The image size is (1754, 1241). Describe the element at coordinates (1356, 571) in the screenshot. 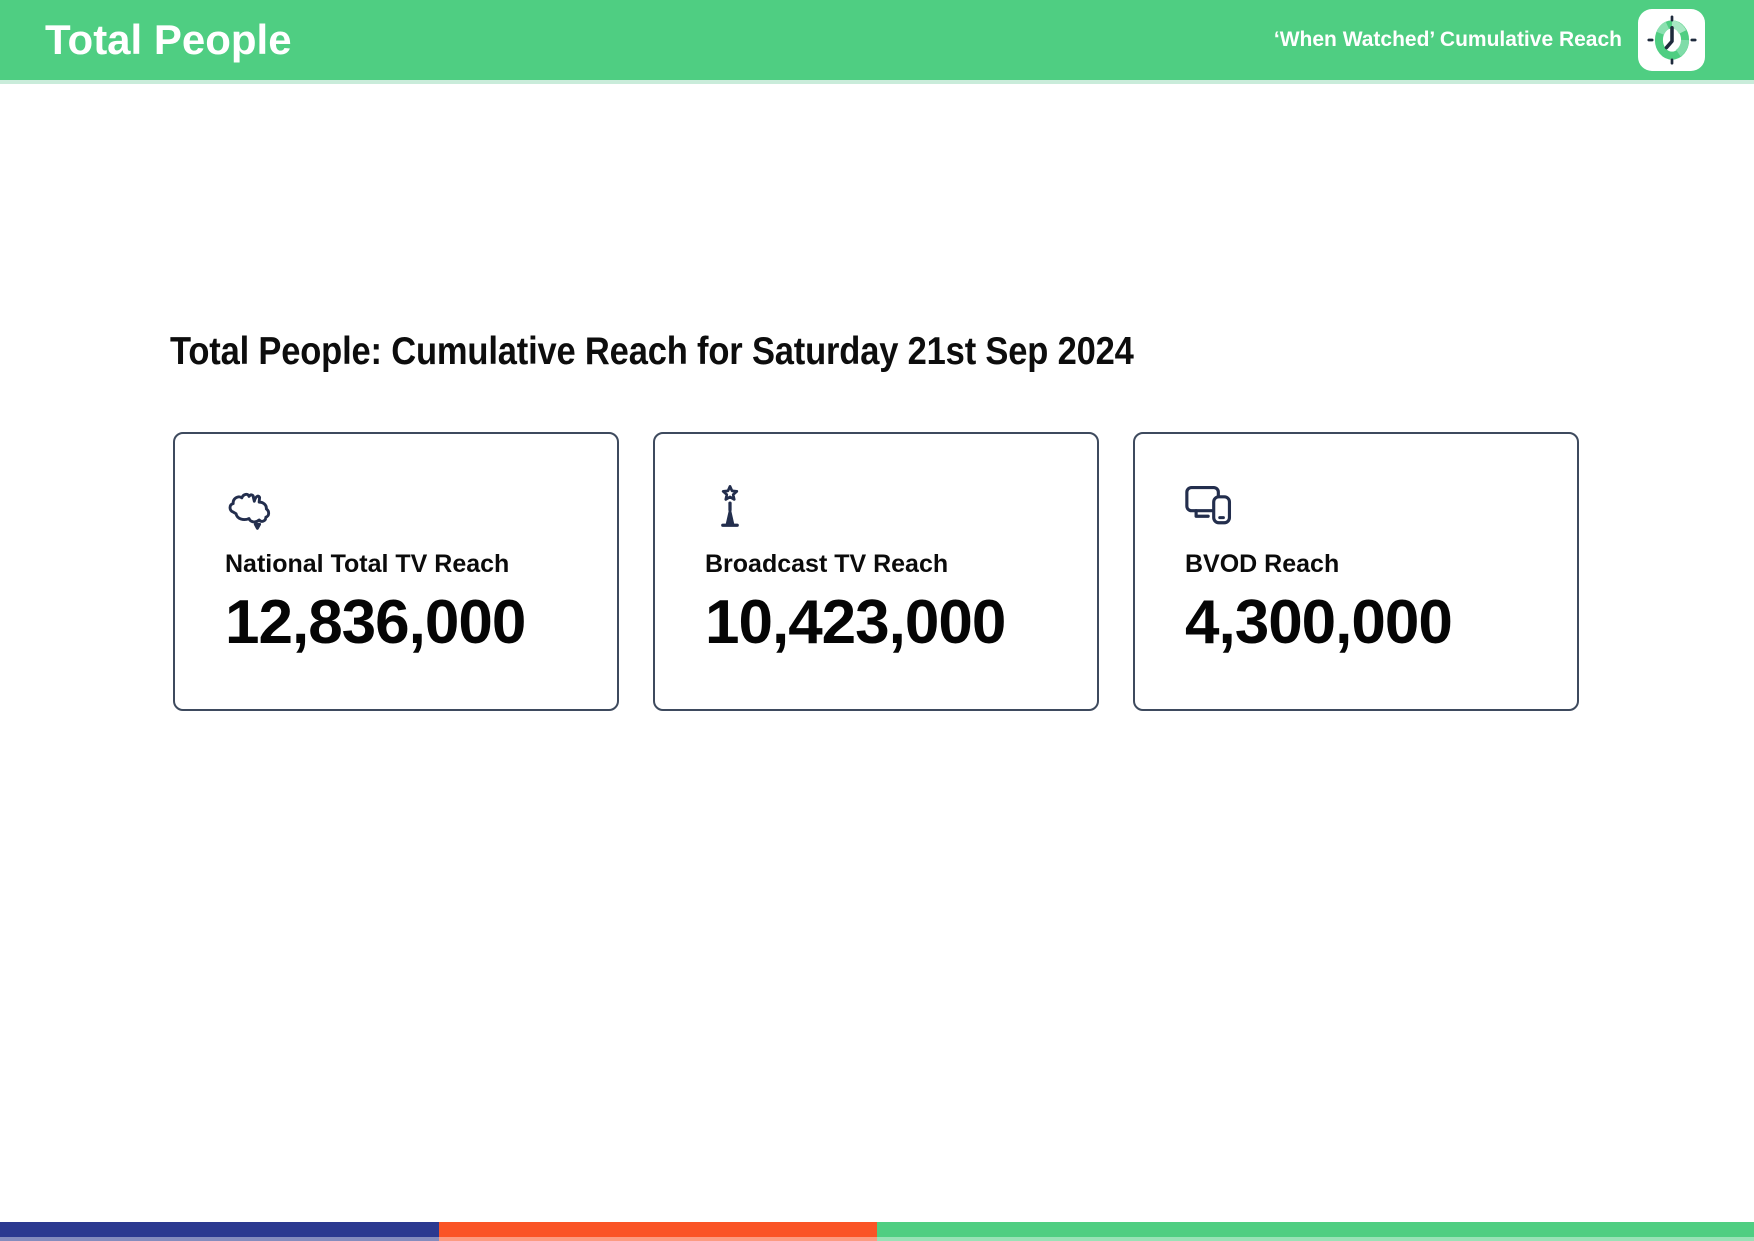

I see `metric-card-bvod-reach: BVOD Reach 4,300,000` at that location.